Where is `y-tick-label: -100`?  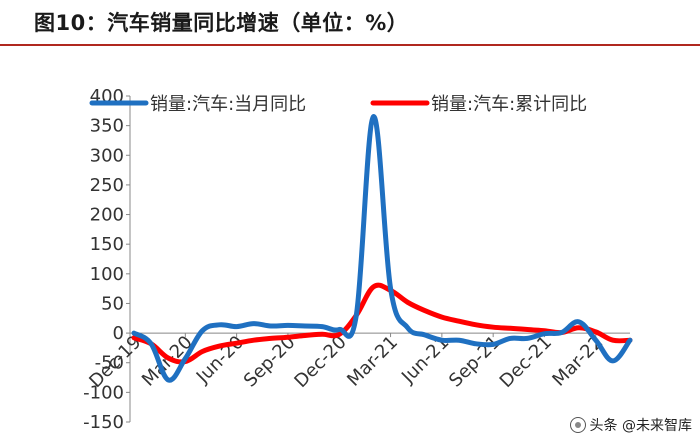 y-tick-label: -100 is located at coordinates (103, 392).